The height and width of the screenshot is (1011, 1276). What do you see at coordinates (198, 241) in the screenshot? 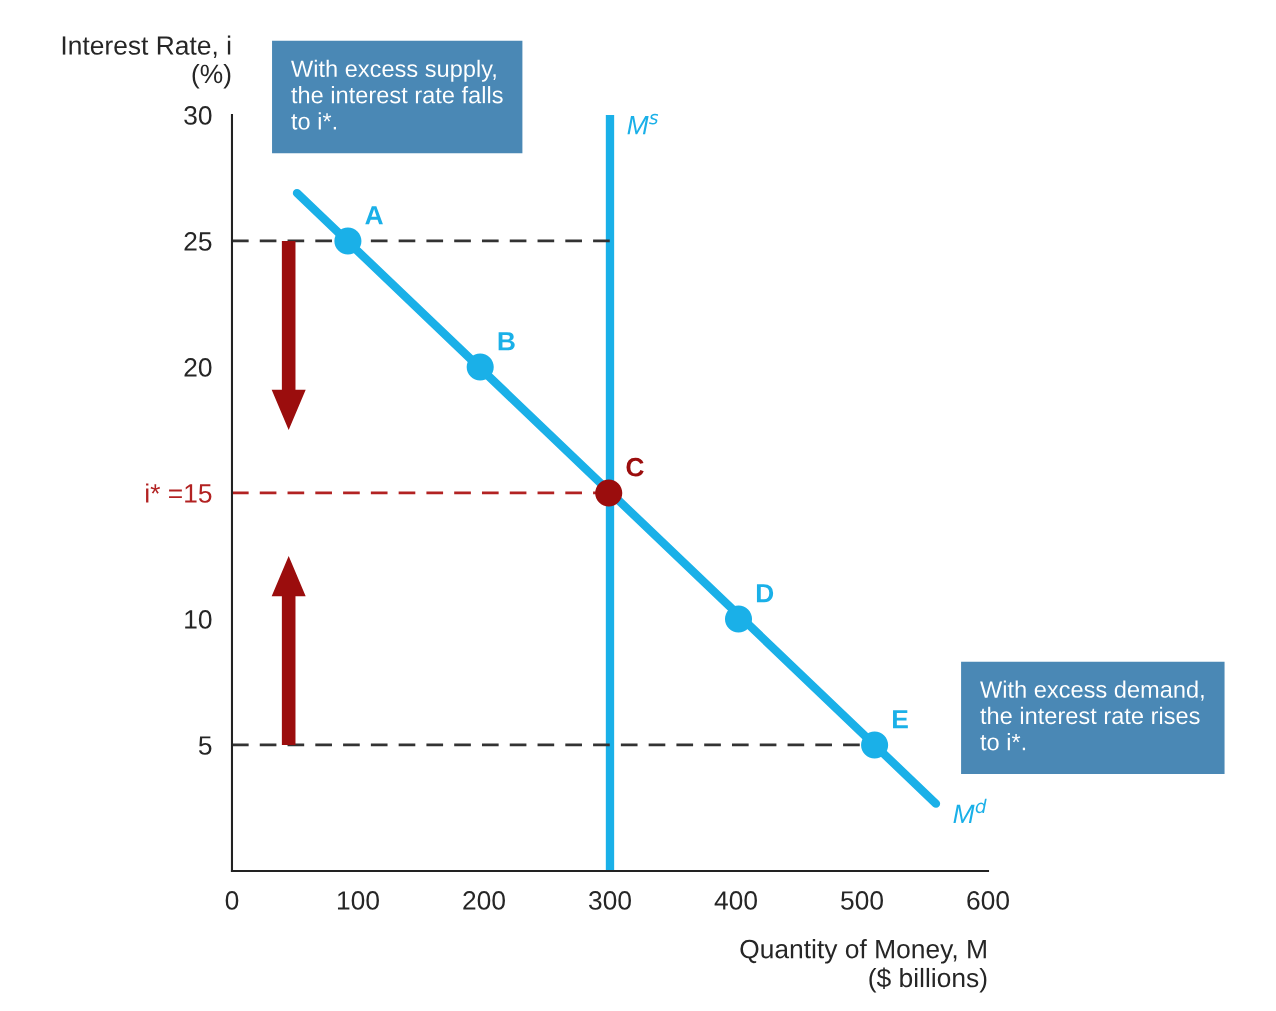
I see `y-tick-label: 25` at bounding box center [198, 241].